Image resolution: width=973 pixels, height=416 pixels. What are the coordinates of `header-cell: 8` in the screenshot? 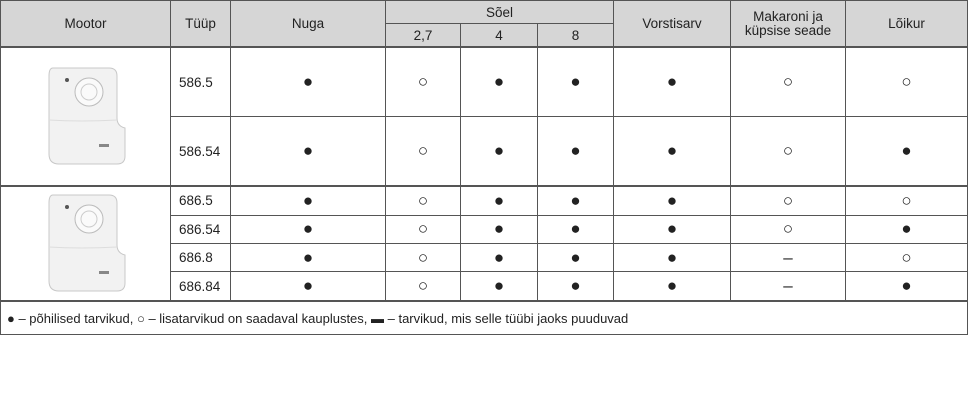 It's located at (575, 35).